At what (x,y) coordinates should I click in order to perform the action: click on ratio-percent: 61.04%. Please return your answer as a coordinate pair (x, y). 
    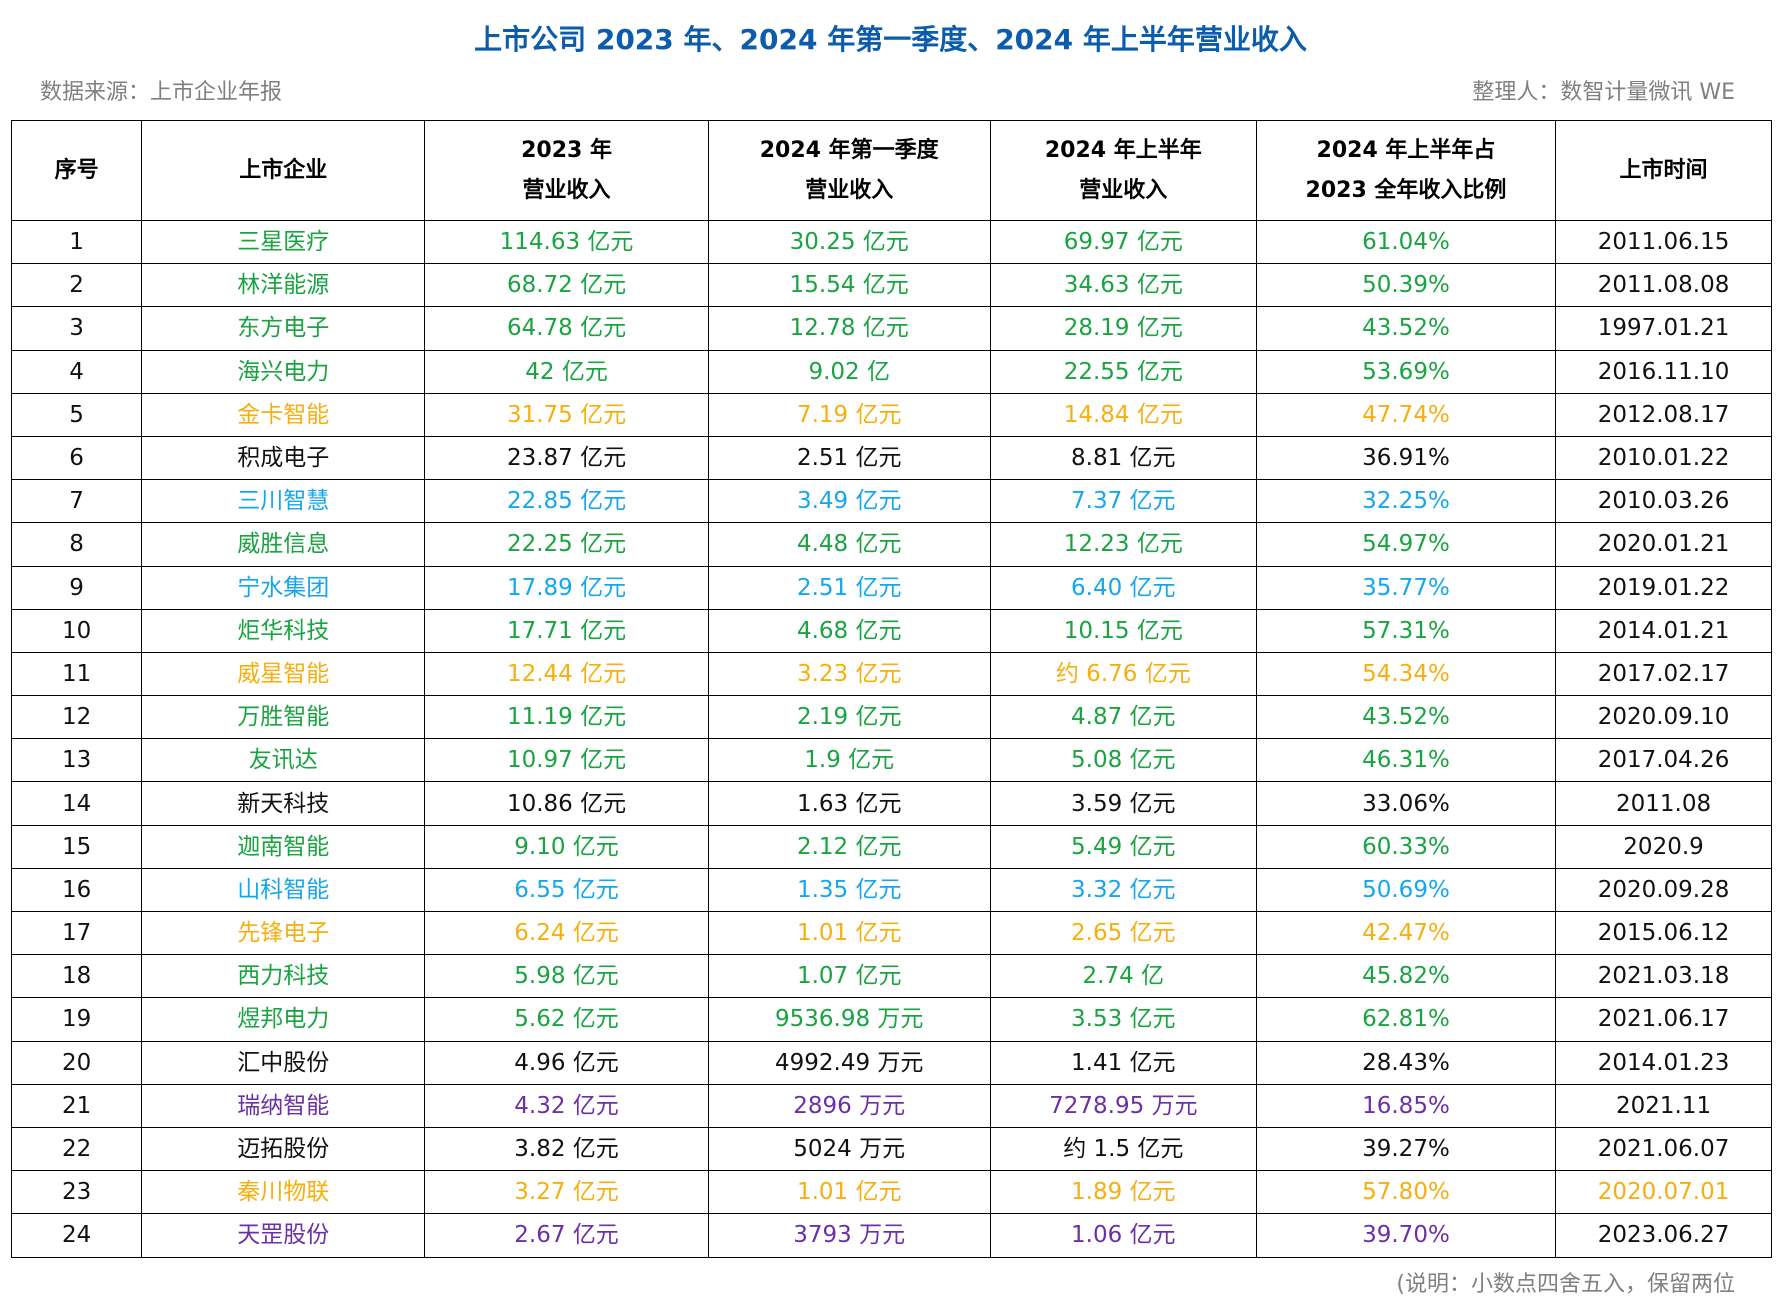
    Looking at the image, I should click on (1406, 242).